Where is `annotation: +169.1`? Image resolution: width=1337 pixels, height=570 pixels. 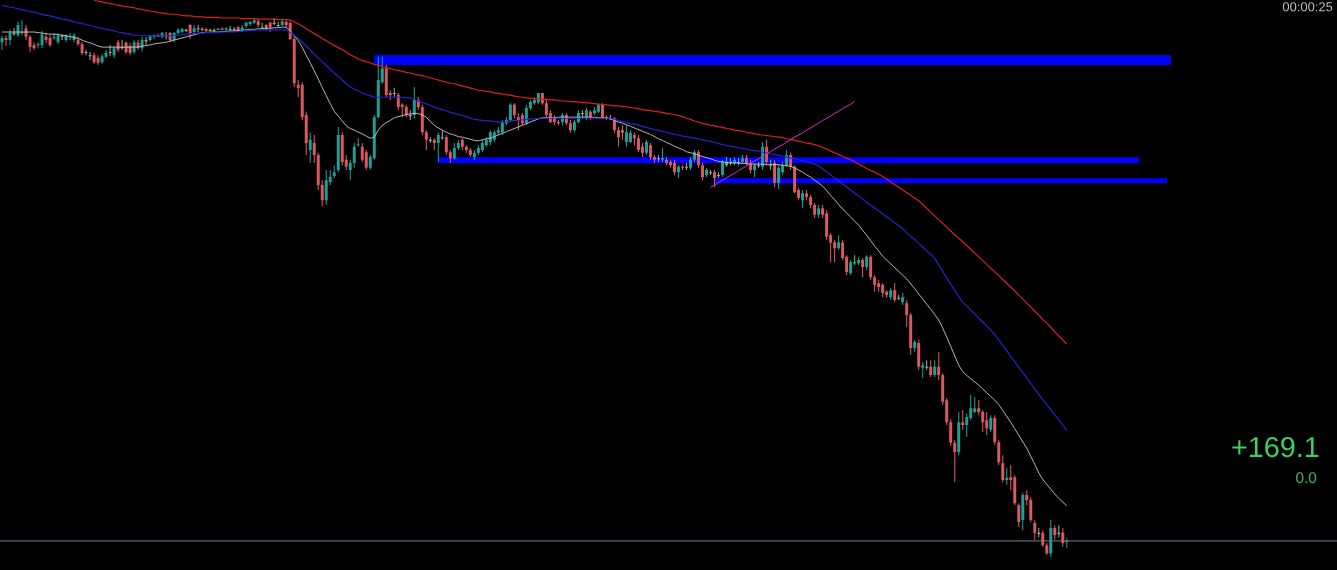
annotation: +169.1 is located at coordinates (1275, 447).